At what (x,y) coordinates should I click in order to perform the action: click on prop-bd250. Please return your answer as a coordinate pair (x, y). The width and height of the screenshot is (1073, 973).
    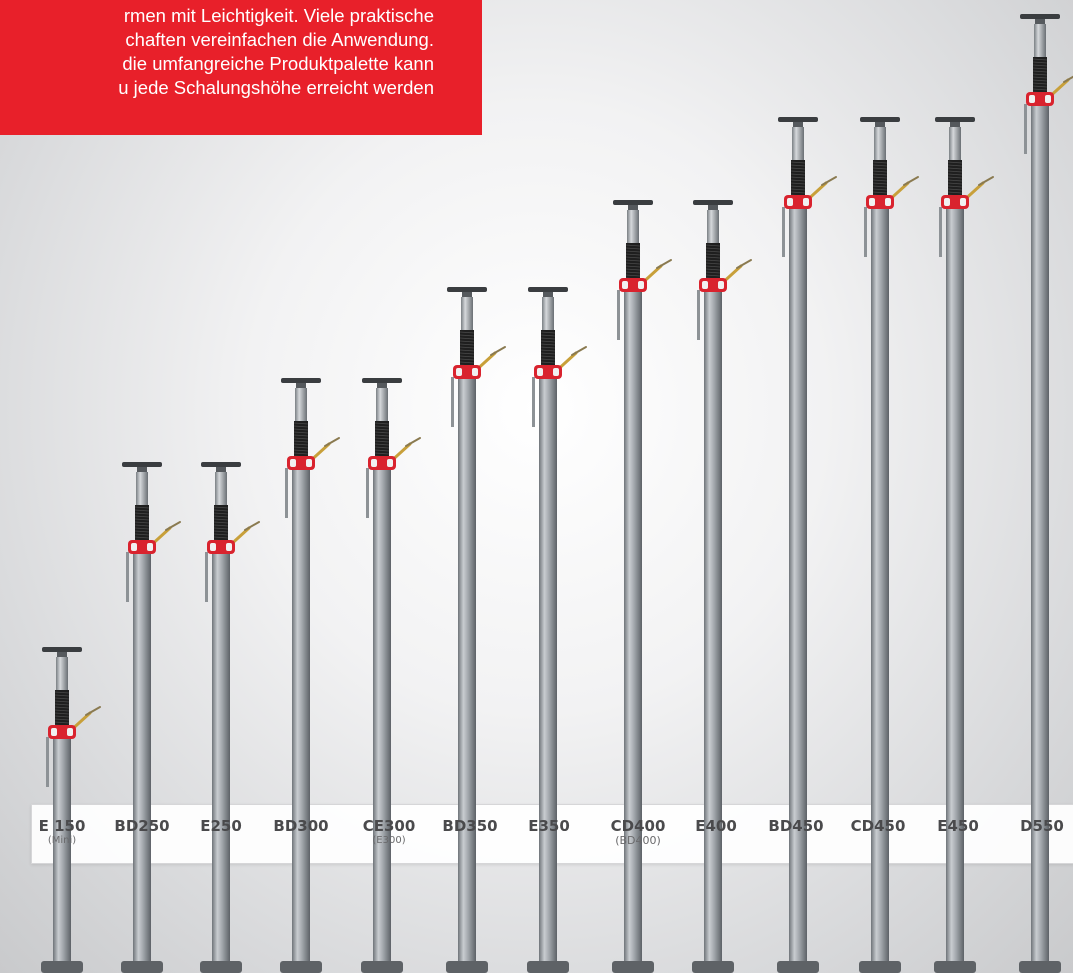
    Looking at the image, I should click on (142, 486).